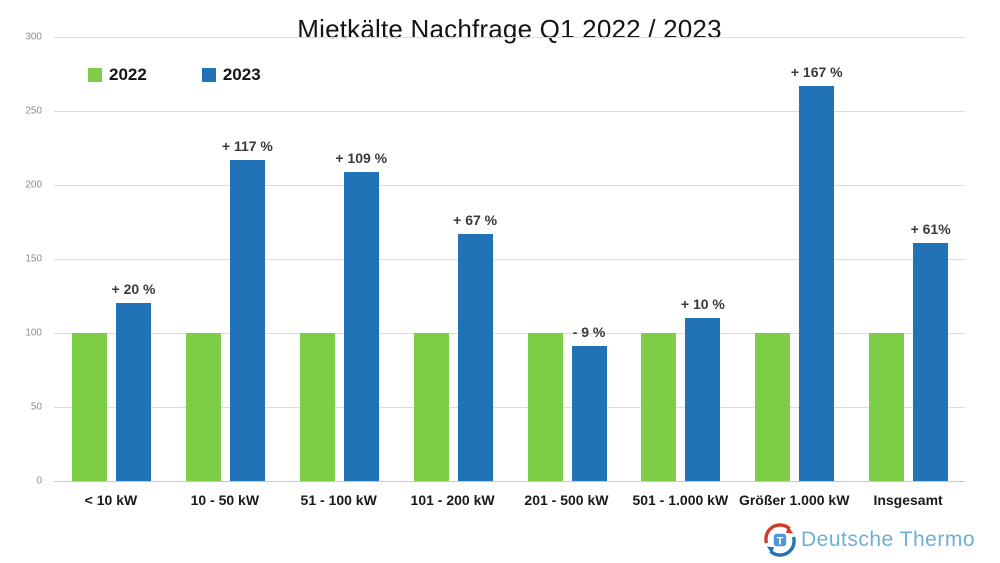 The height and width of the screenshot is (563, 1000). Describe the element at coordinates (453, 272) in the screenshot. I see `bar-group-4: + 67 % 101 - 200 kW` at that location.